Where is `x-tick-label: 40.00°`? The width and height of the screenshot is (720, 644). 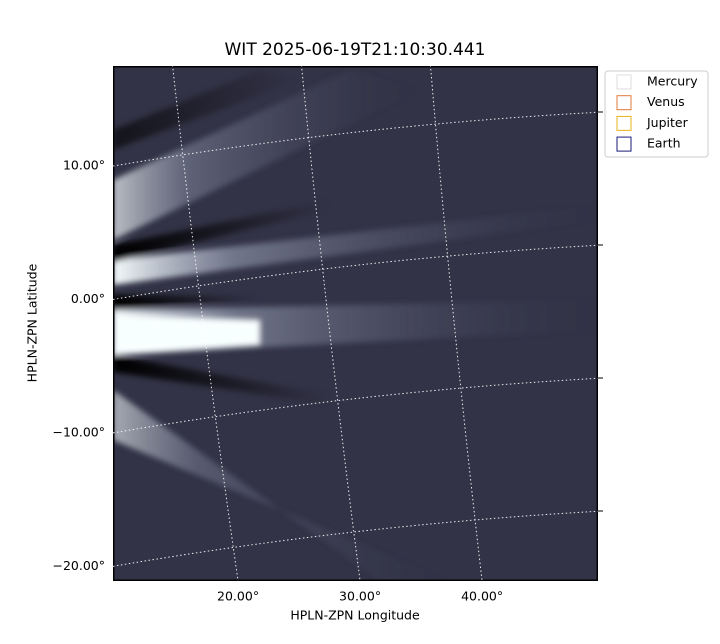
x-tick-label: 40.00° is located at coordinates (482, 596).